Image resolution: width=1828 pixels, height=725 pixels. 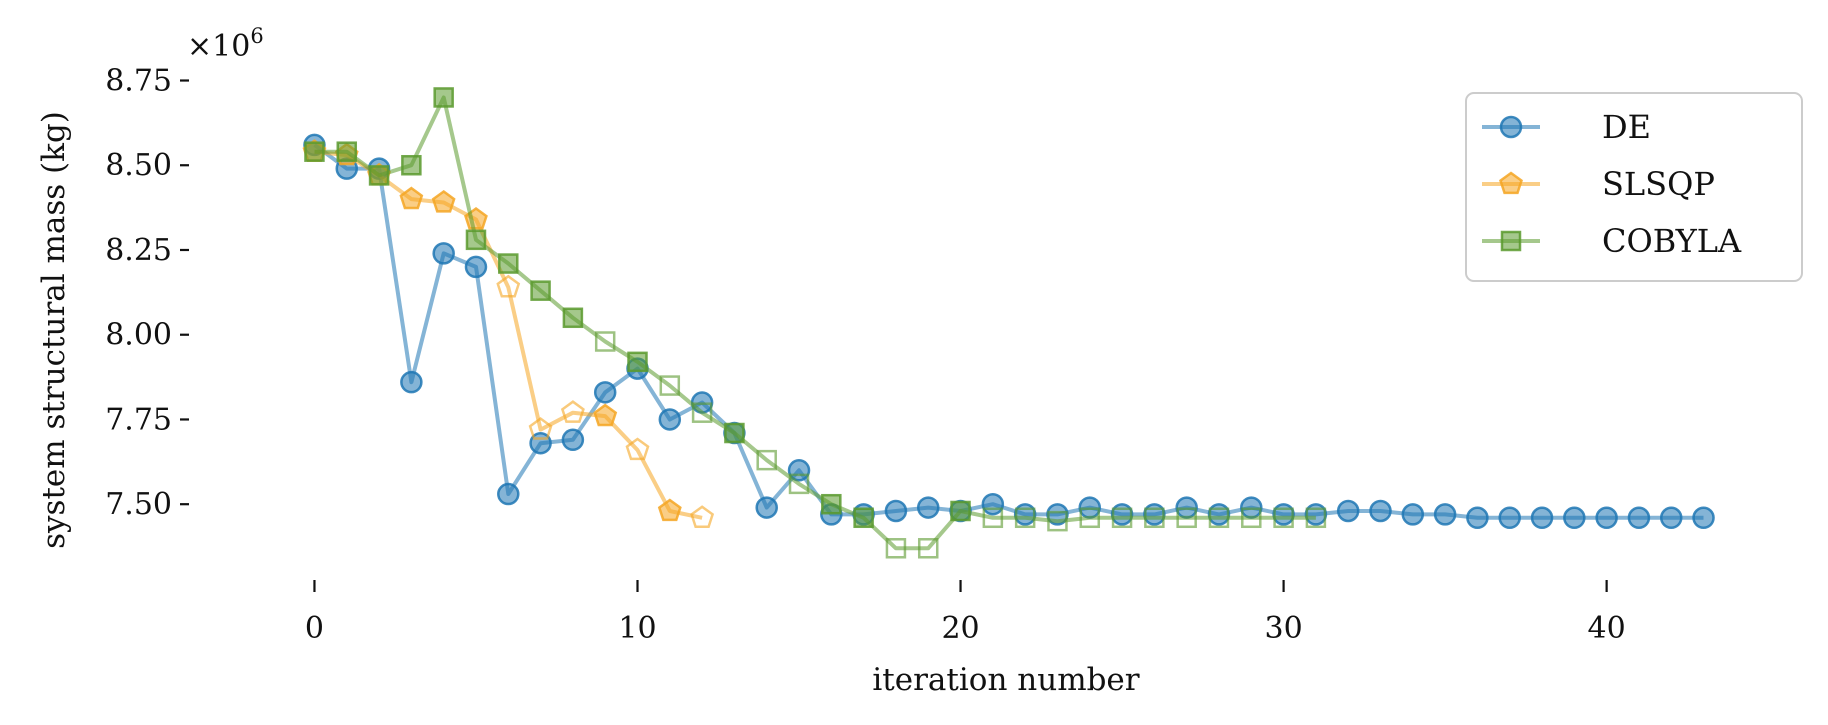 I want to click on x-axis: 0 10 20 30 40, so click(x=965, y=613).